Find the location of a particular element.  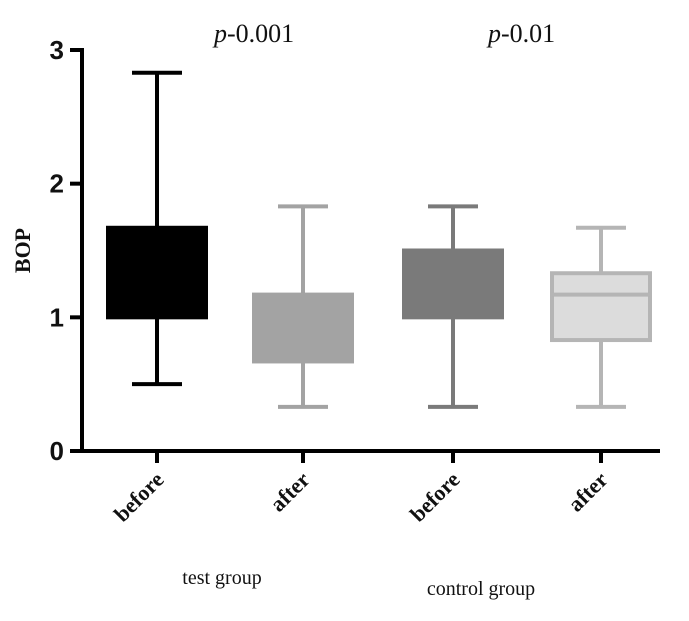

x-category-label-2: after is located at coordinates (290, 492).